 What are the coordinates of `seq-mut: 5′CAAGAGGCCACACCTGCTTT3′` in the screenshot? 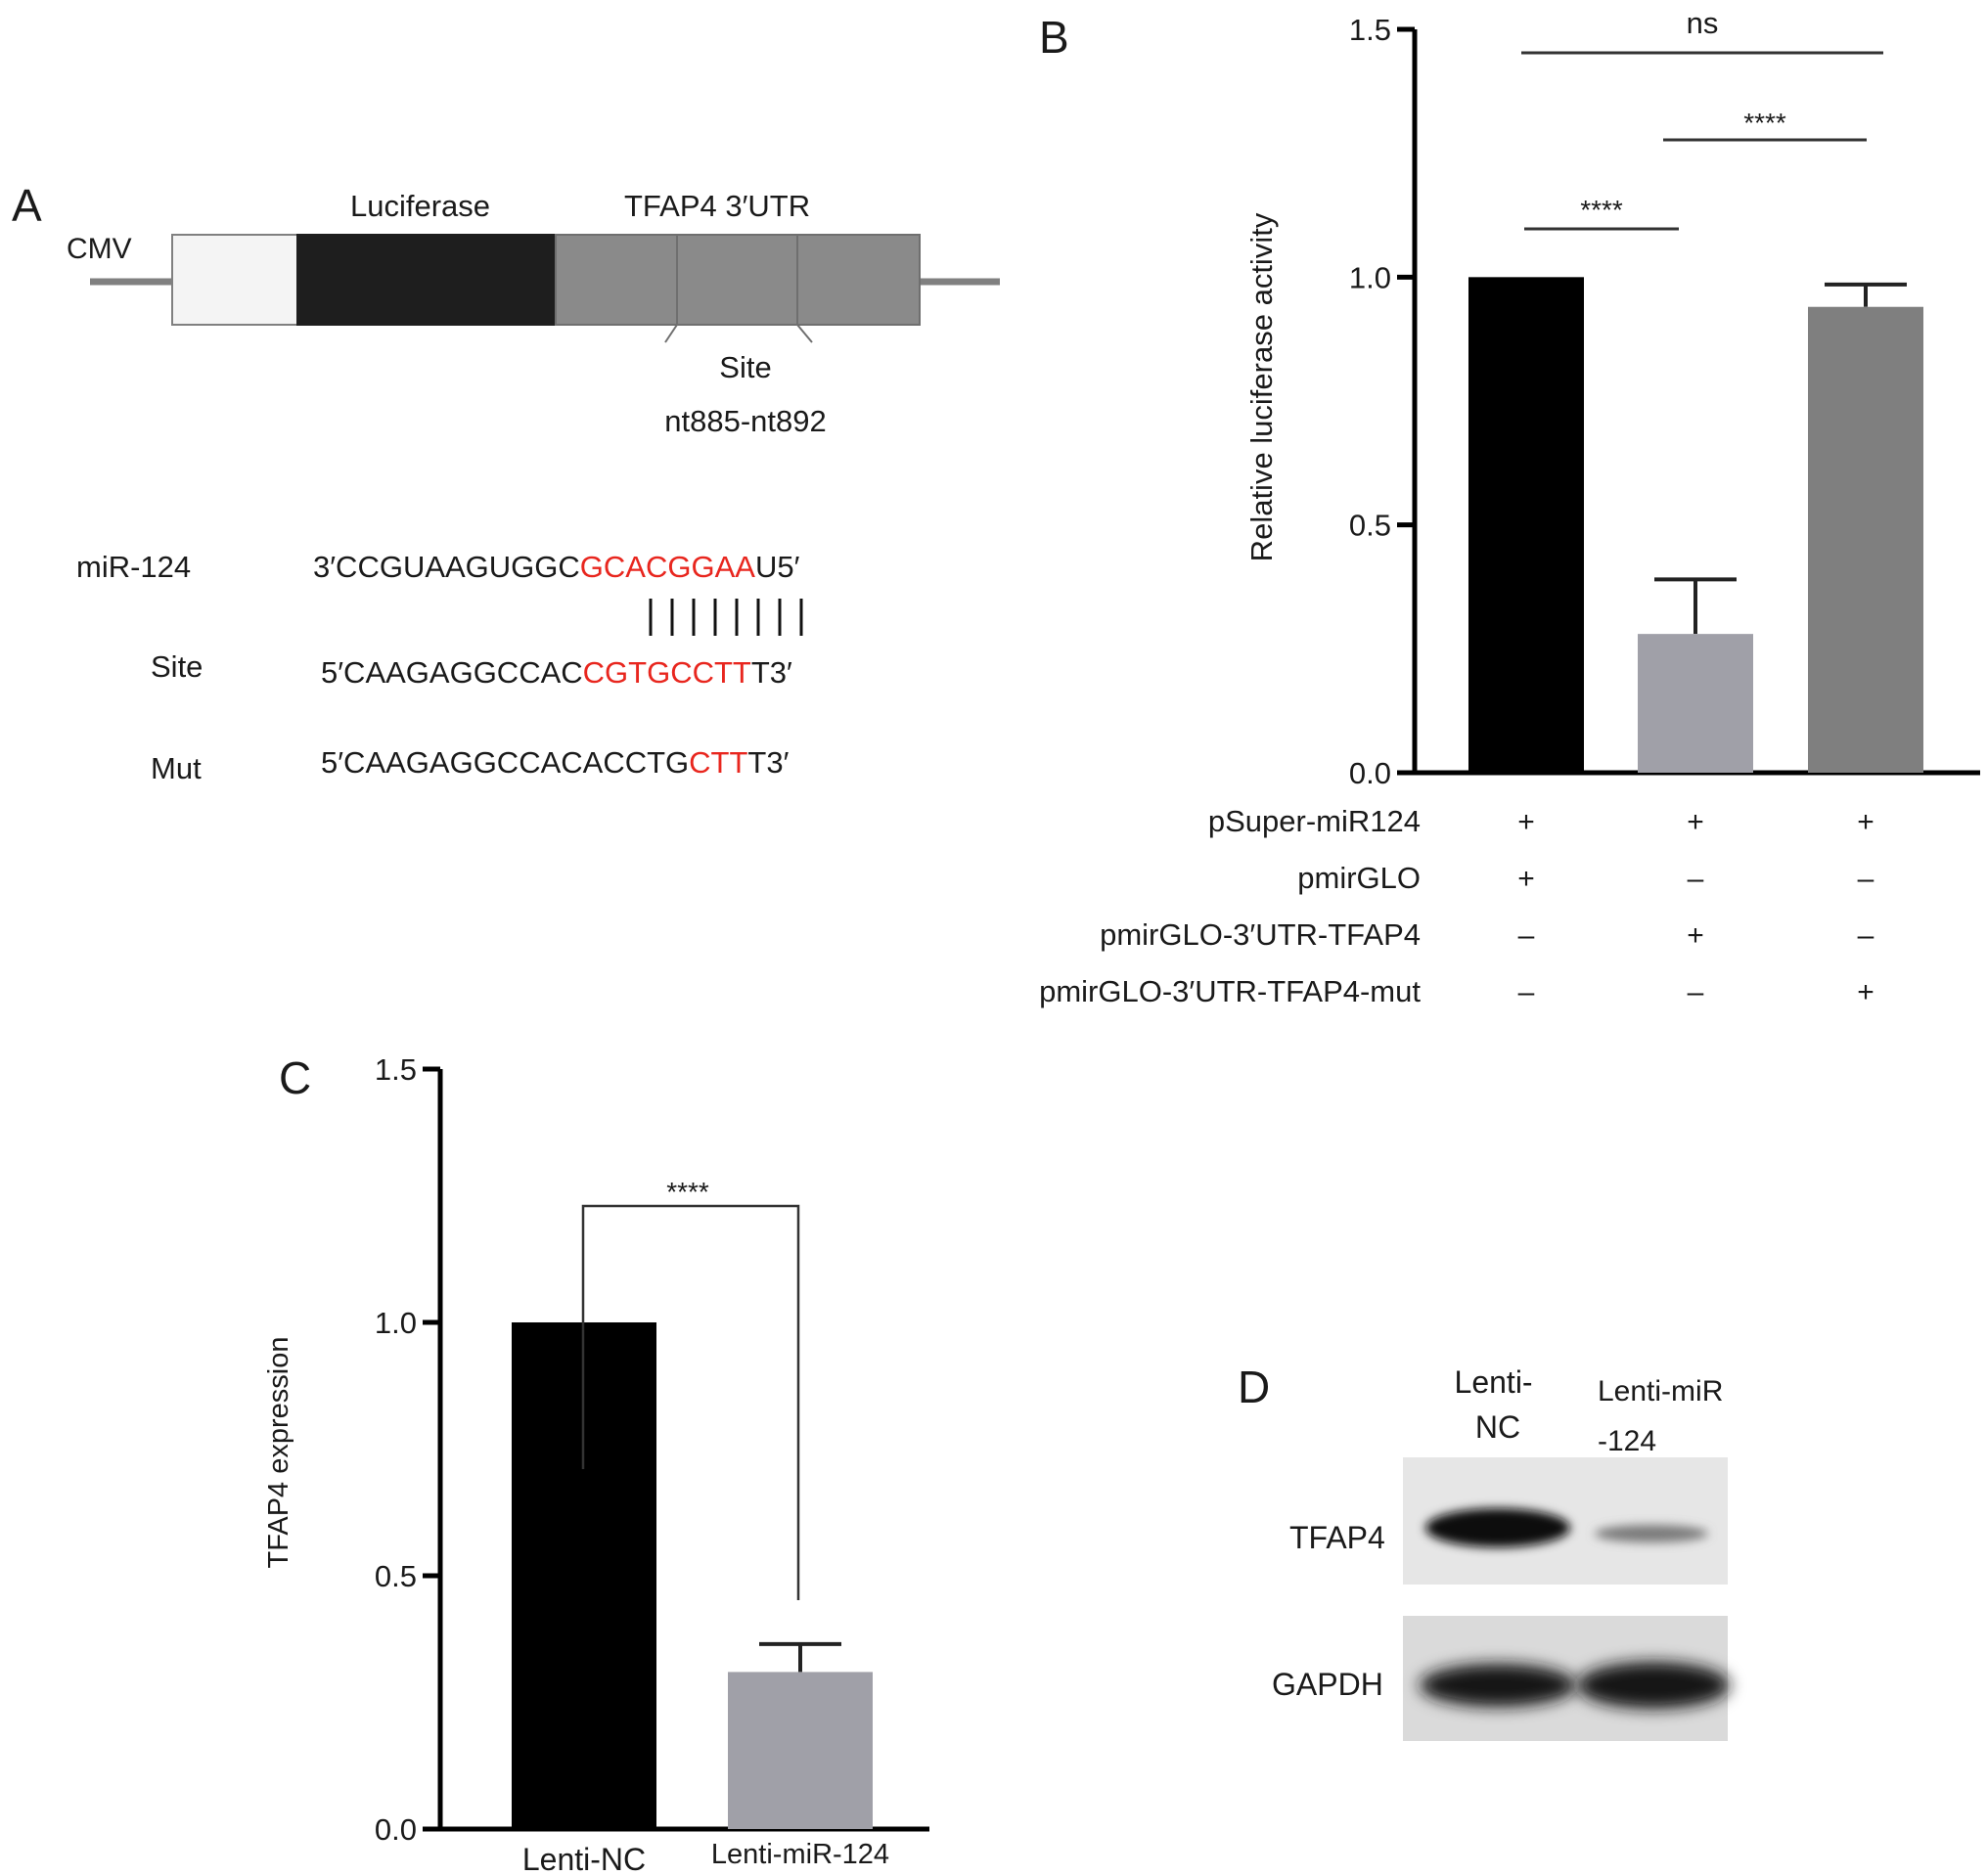 It's located at (555, 762).